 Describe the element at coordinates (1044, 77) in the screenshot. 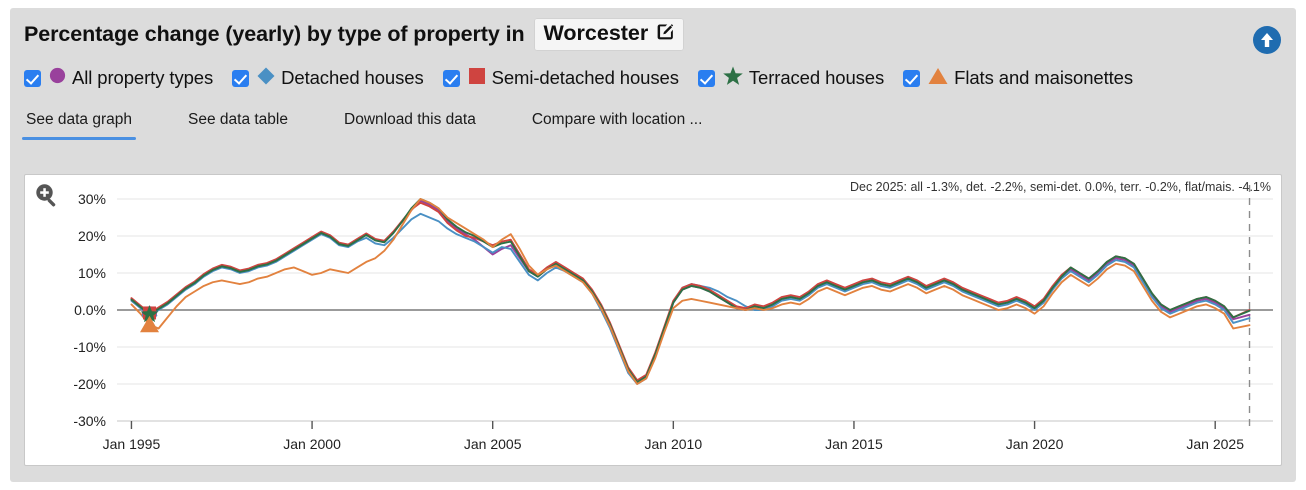

I see `legend-label-flats-and-maisonettes: Flats and maisonettes` at that location.